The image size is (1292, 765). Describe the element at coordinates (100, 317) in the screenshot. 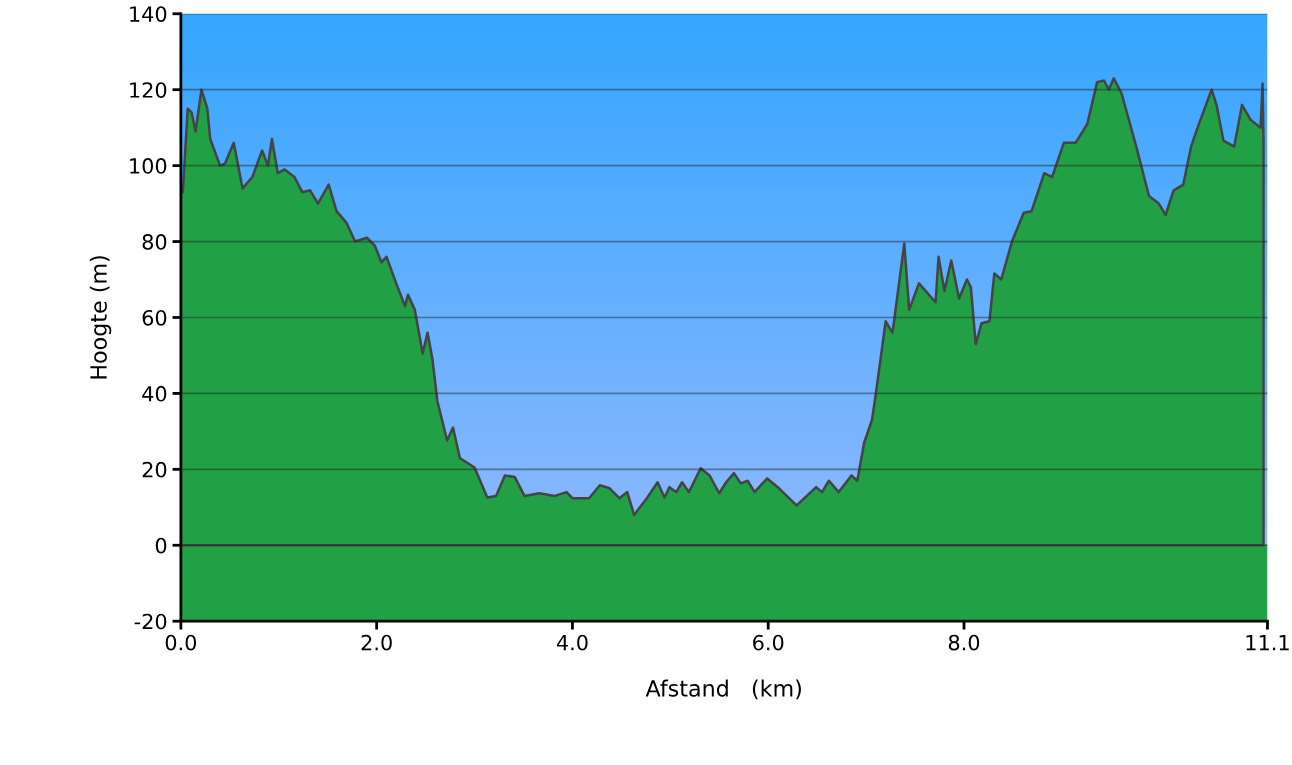

I see `y-axis-title: Hoogte (m)` at that location.